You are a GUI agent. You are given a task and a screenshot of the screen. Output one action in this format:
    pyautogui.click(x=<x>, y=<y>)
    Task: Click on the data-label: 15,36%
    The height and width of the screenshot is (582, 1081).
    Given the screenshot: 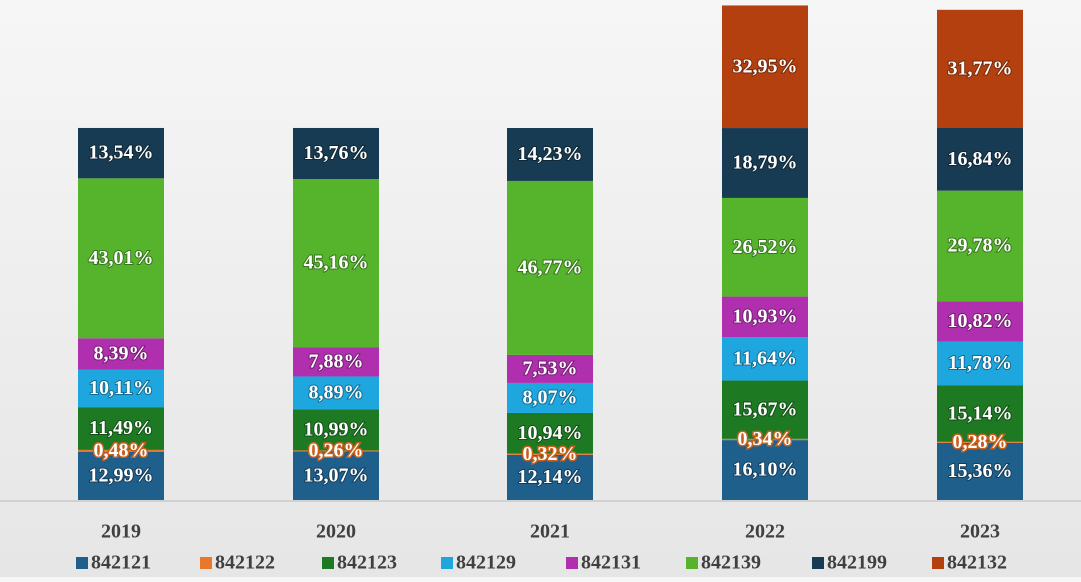 What is the action you would take?
    pyautogui.click(x=980, y=471)
    